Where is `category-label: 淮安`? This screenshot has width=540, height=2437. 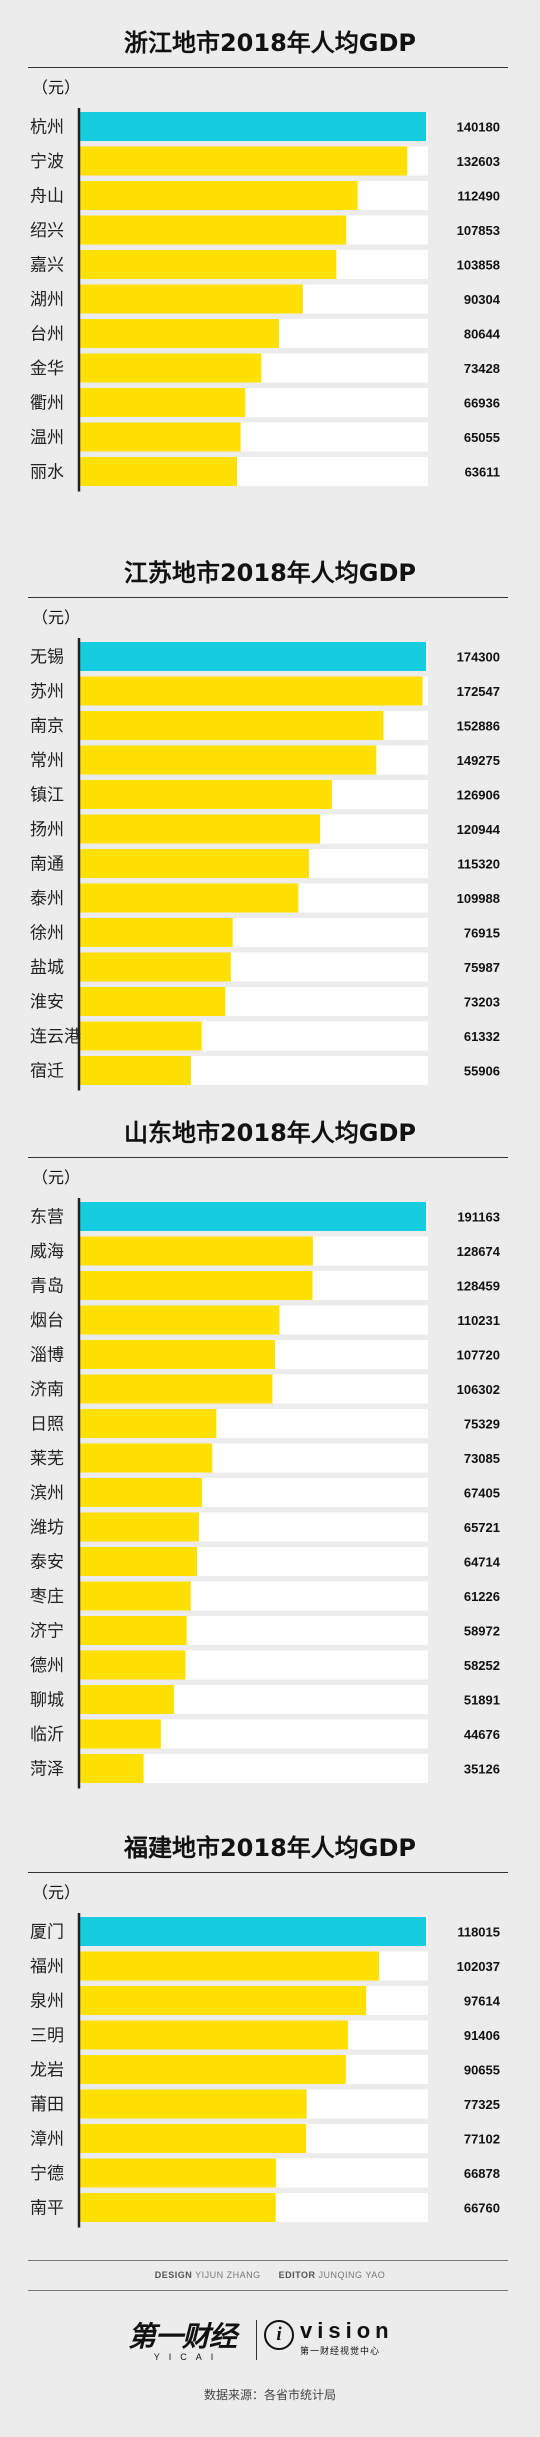
category-label: 淮安 is located at coordinates (47, 1003).